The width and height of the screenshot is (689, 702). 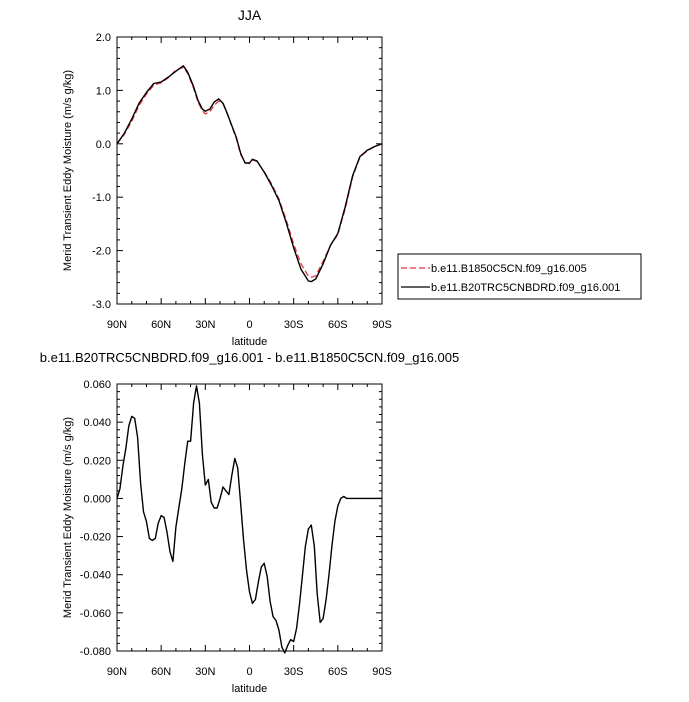 What do you see at coordinates (97, 423) in the screenshot?
I see `y-tick-label: 0.040` at bounding box center [97, 423].